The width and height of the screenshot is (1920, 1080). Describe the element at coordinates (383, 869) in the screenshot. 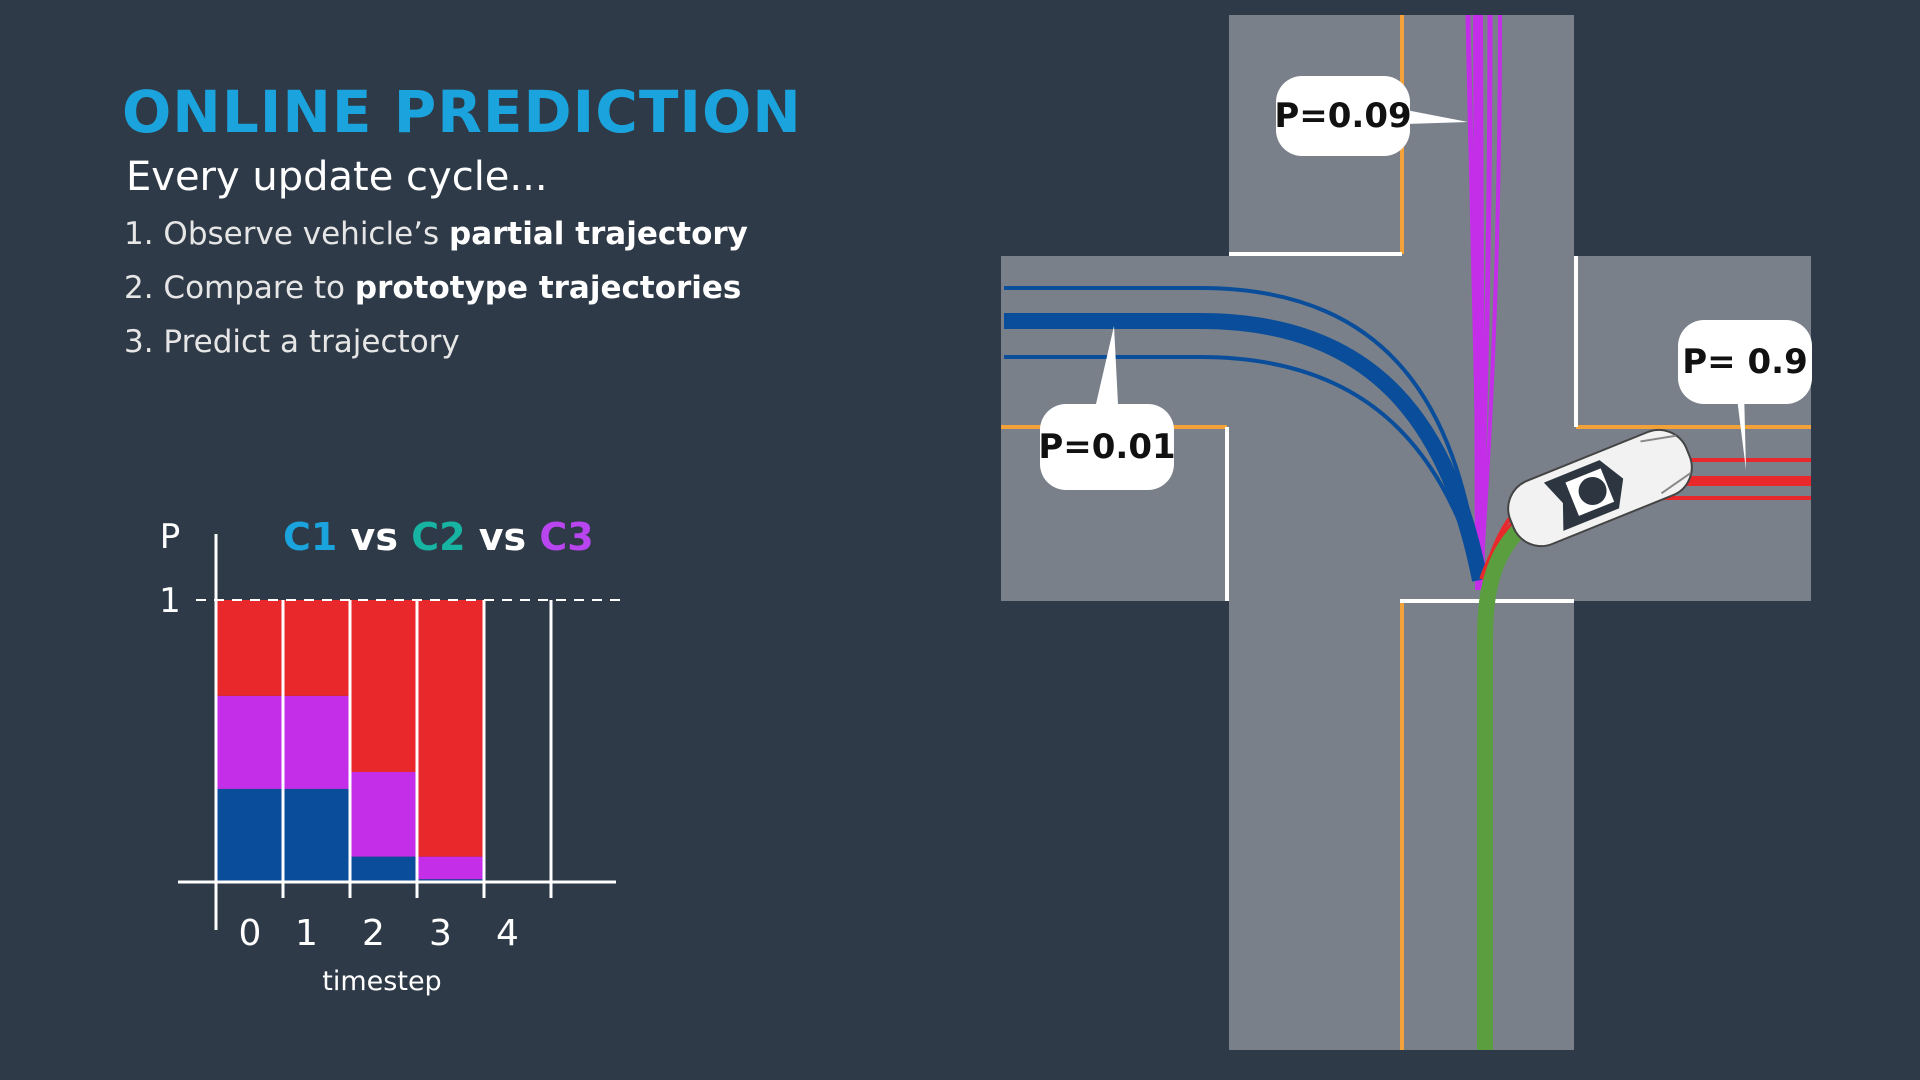

I see `bar-t2-s0` at that location.